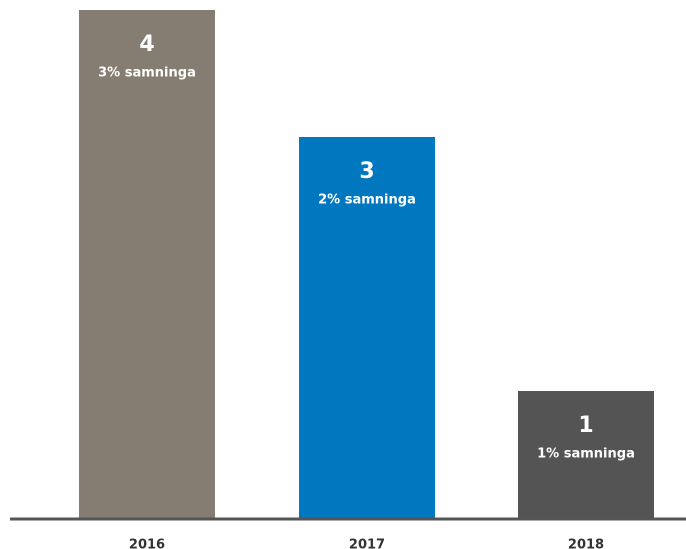  I want to click on x-tick-label: 2018, so click(586, 543).